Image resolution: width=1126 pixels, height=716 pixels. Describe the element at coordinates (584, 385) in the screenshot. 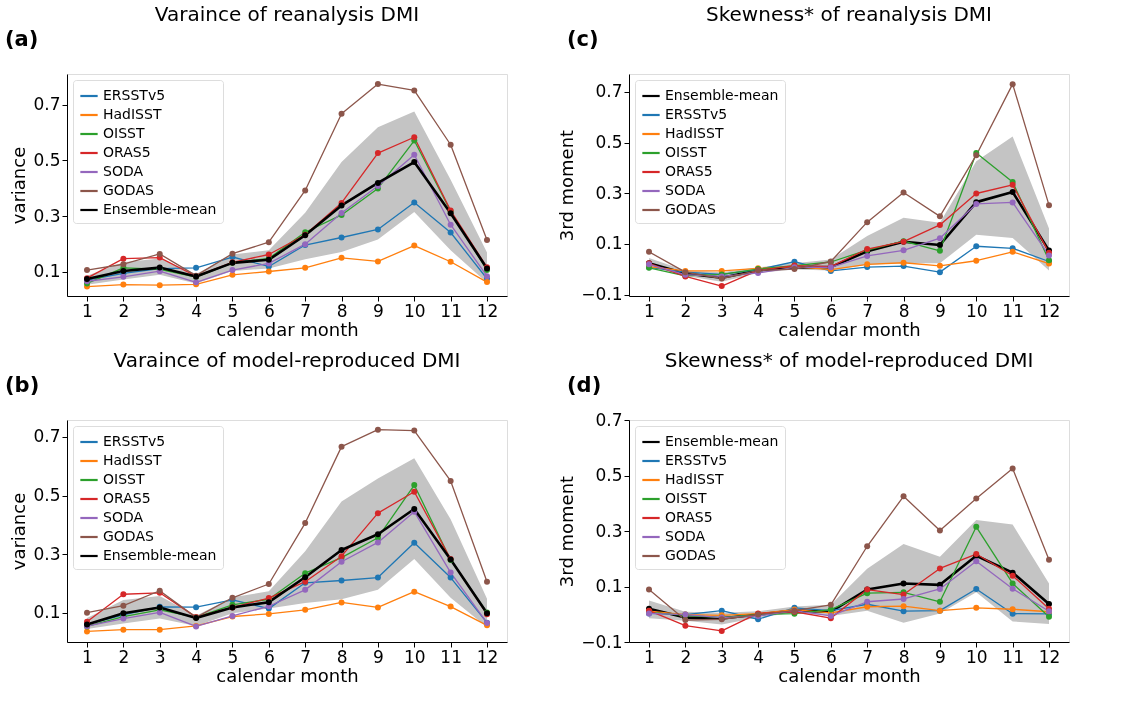

I see `text: (d)` at that location.